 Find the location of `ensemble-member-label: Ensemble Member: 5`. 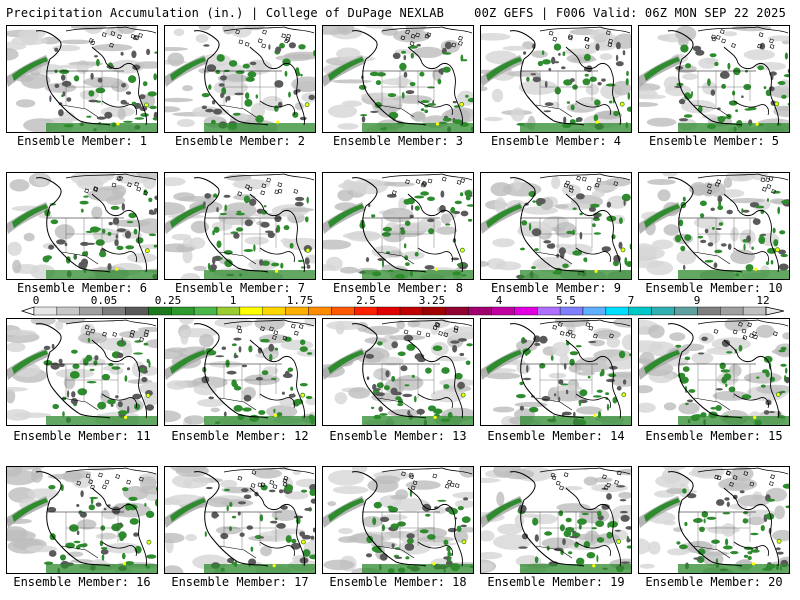

ensemble-member-label: Ensemble Member: 5 is located at coordinates (714, 141).